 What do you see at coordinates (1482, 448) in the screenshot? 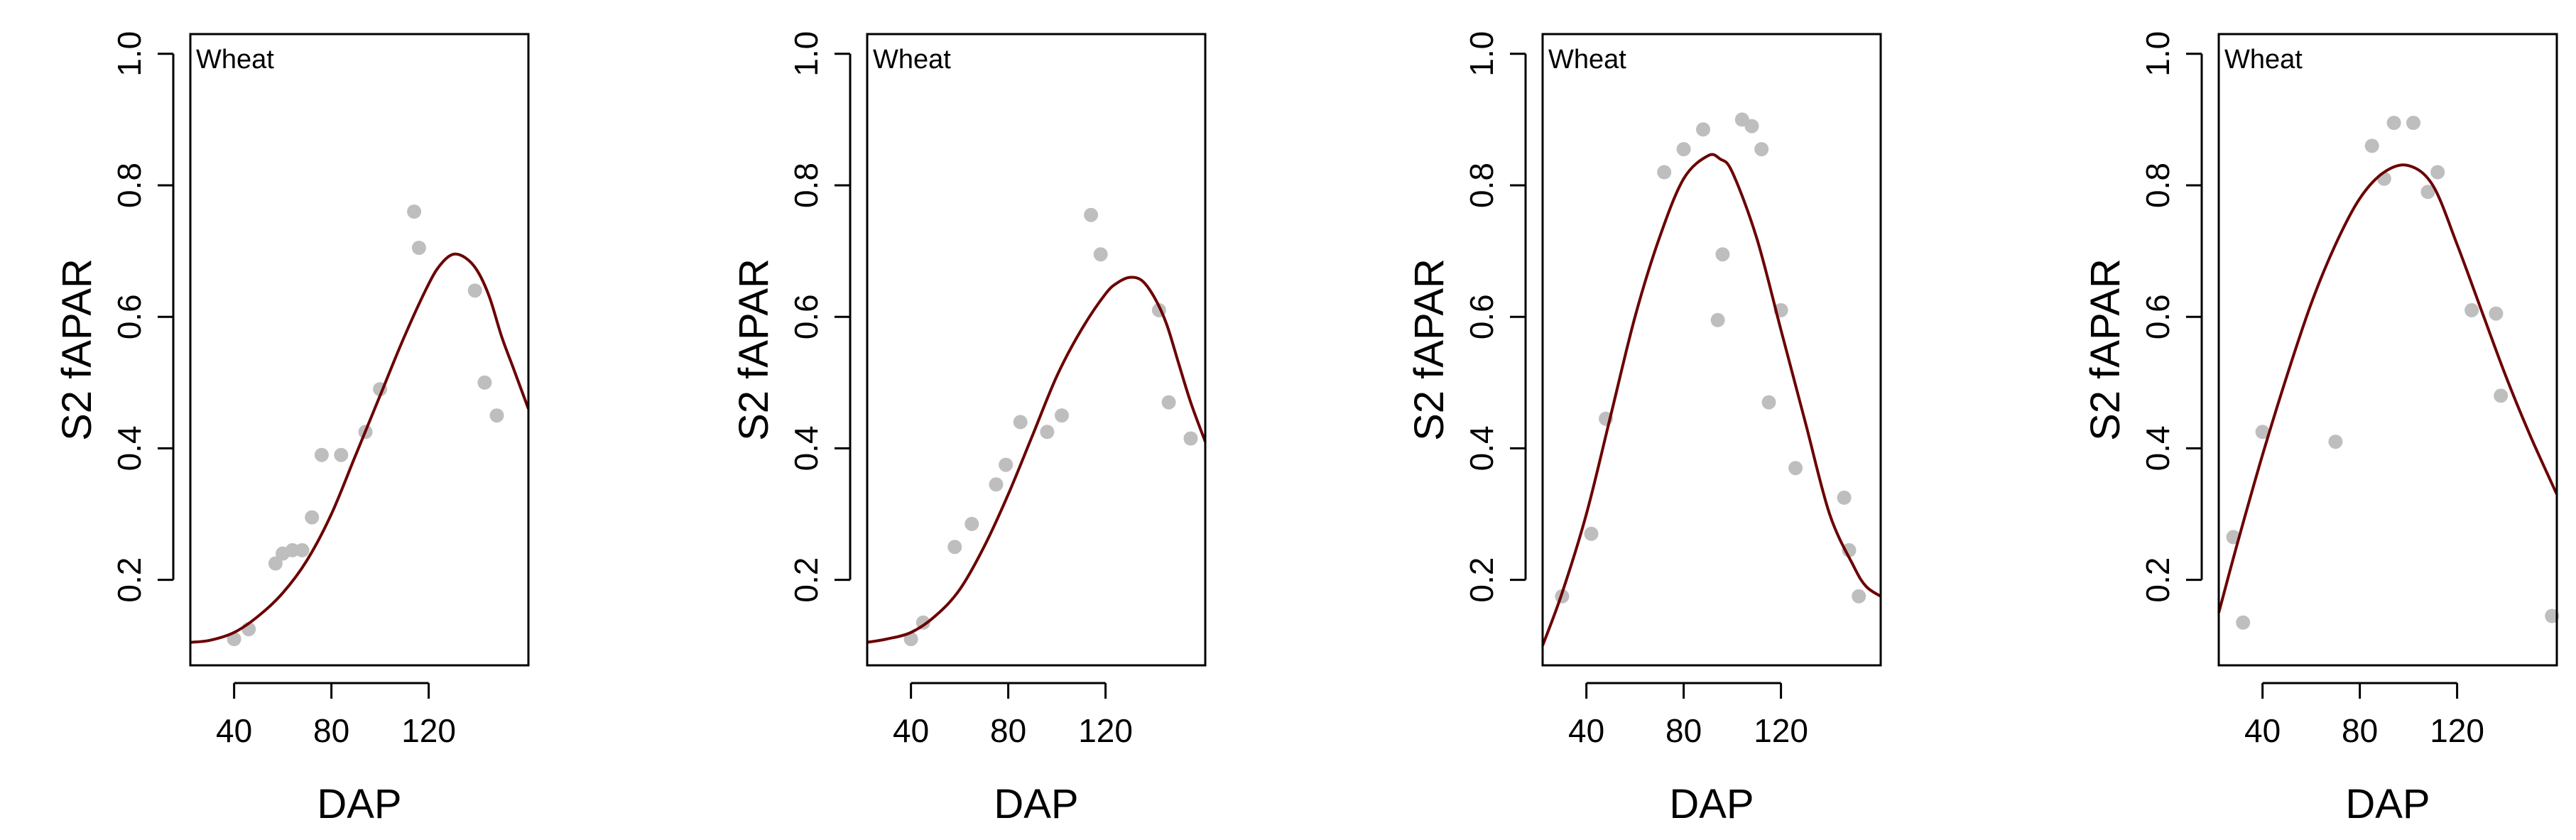
I see `chart-3-y-tick-label-0.4: 0.4` at bounding box center [1482, 448].